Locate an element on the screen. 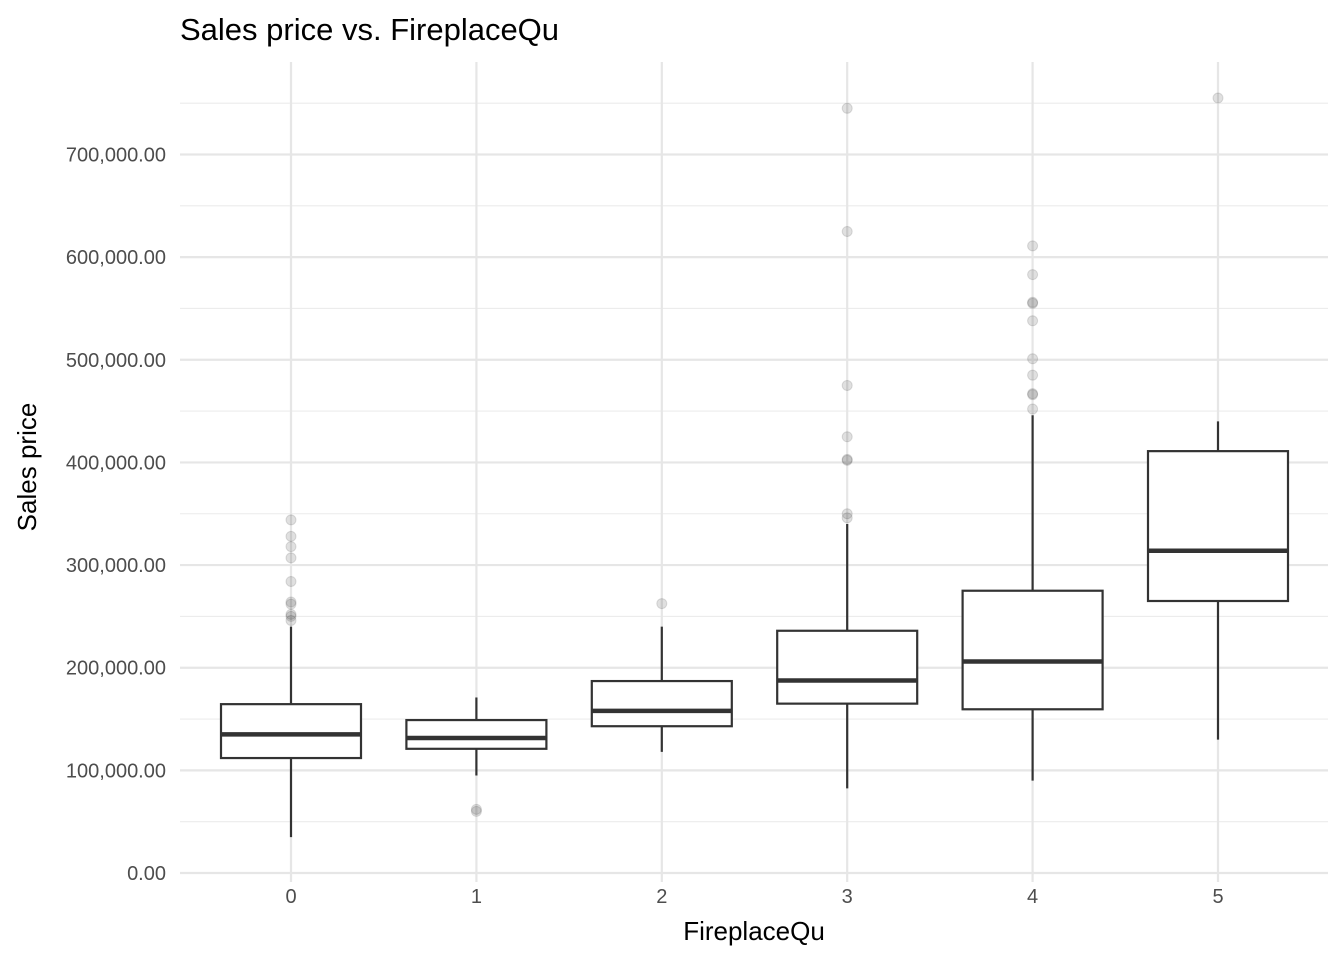  x-tick-label: 4 is located at coordinates (1032, 897).